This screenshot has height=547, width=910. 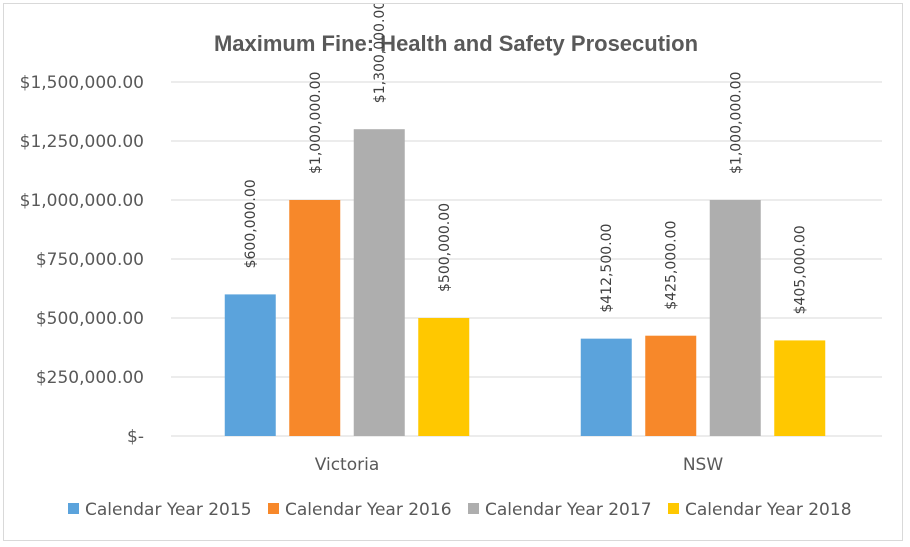 What do you see at coordinates (82, 142) in the screenshot?
I see `y-tick-label: $1,250,000.00` at bounding box center [82, 142].